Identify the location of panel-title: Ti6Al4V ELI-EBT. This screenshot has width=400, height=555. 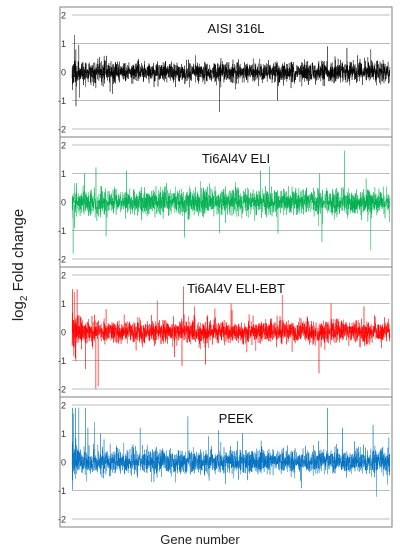
(236, 288).